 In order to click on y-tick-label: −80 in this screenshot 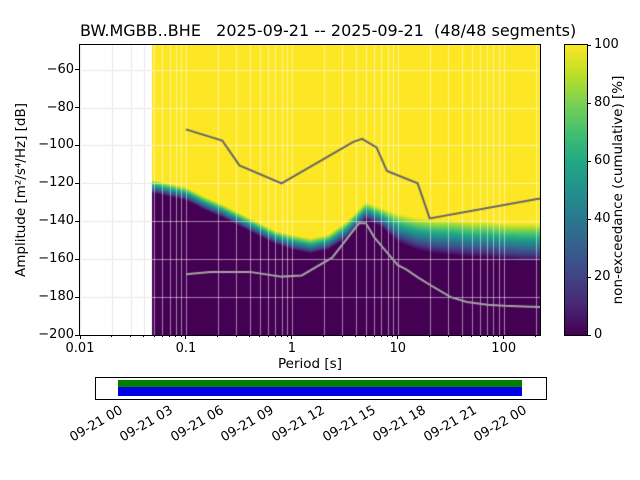, I will do `click(60, 107)`.